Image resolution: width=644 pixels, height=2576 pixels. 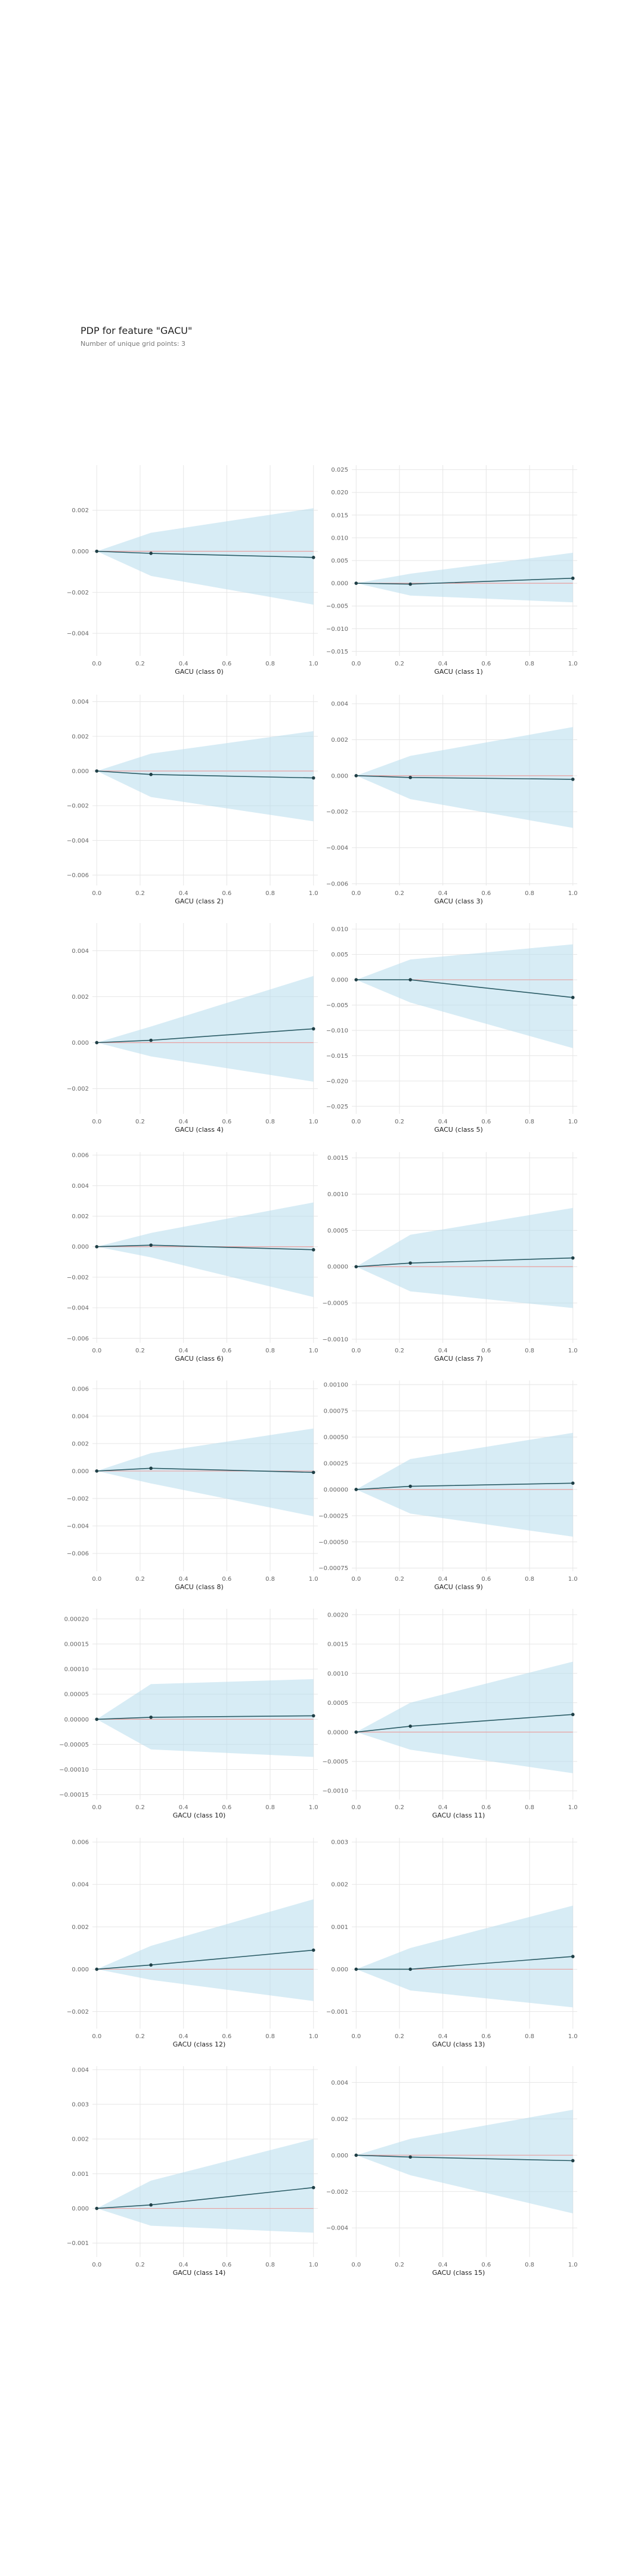 What do you see at coordinates (339, 705) in the screenshot?
I see `y-tick-label: 0.004` at bounding box center [339, 705].